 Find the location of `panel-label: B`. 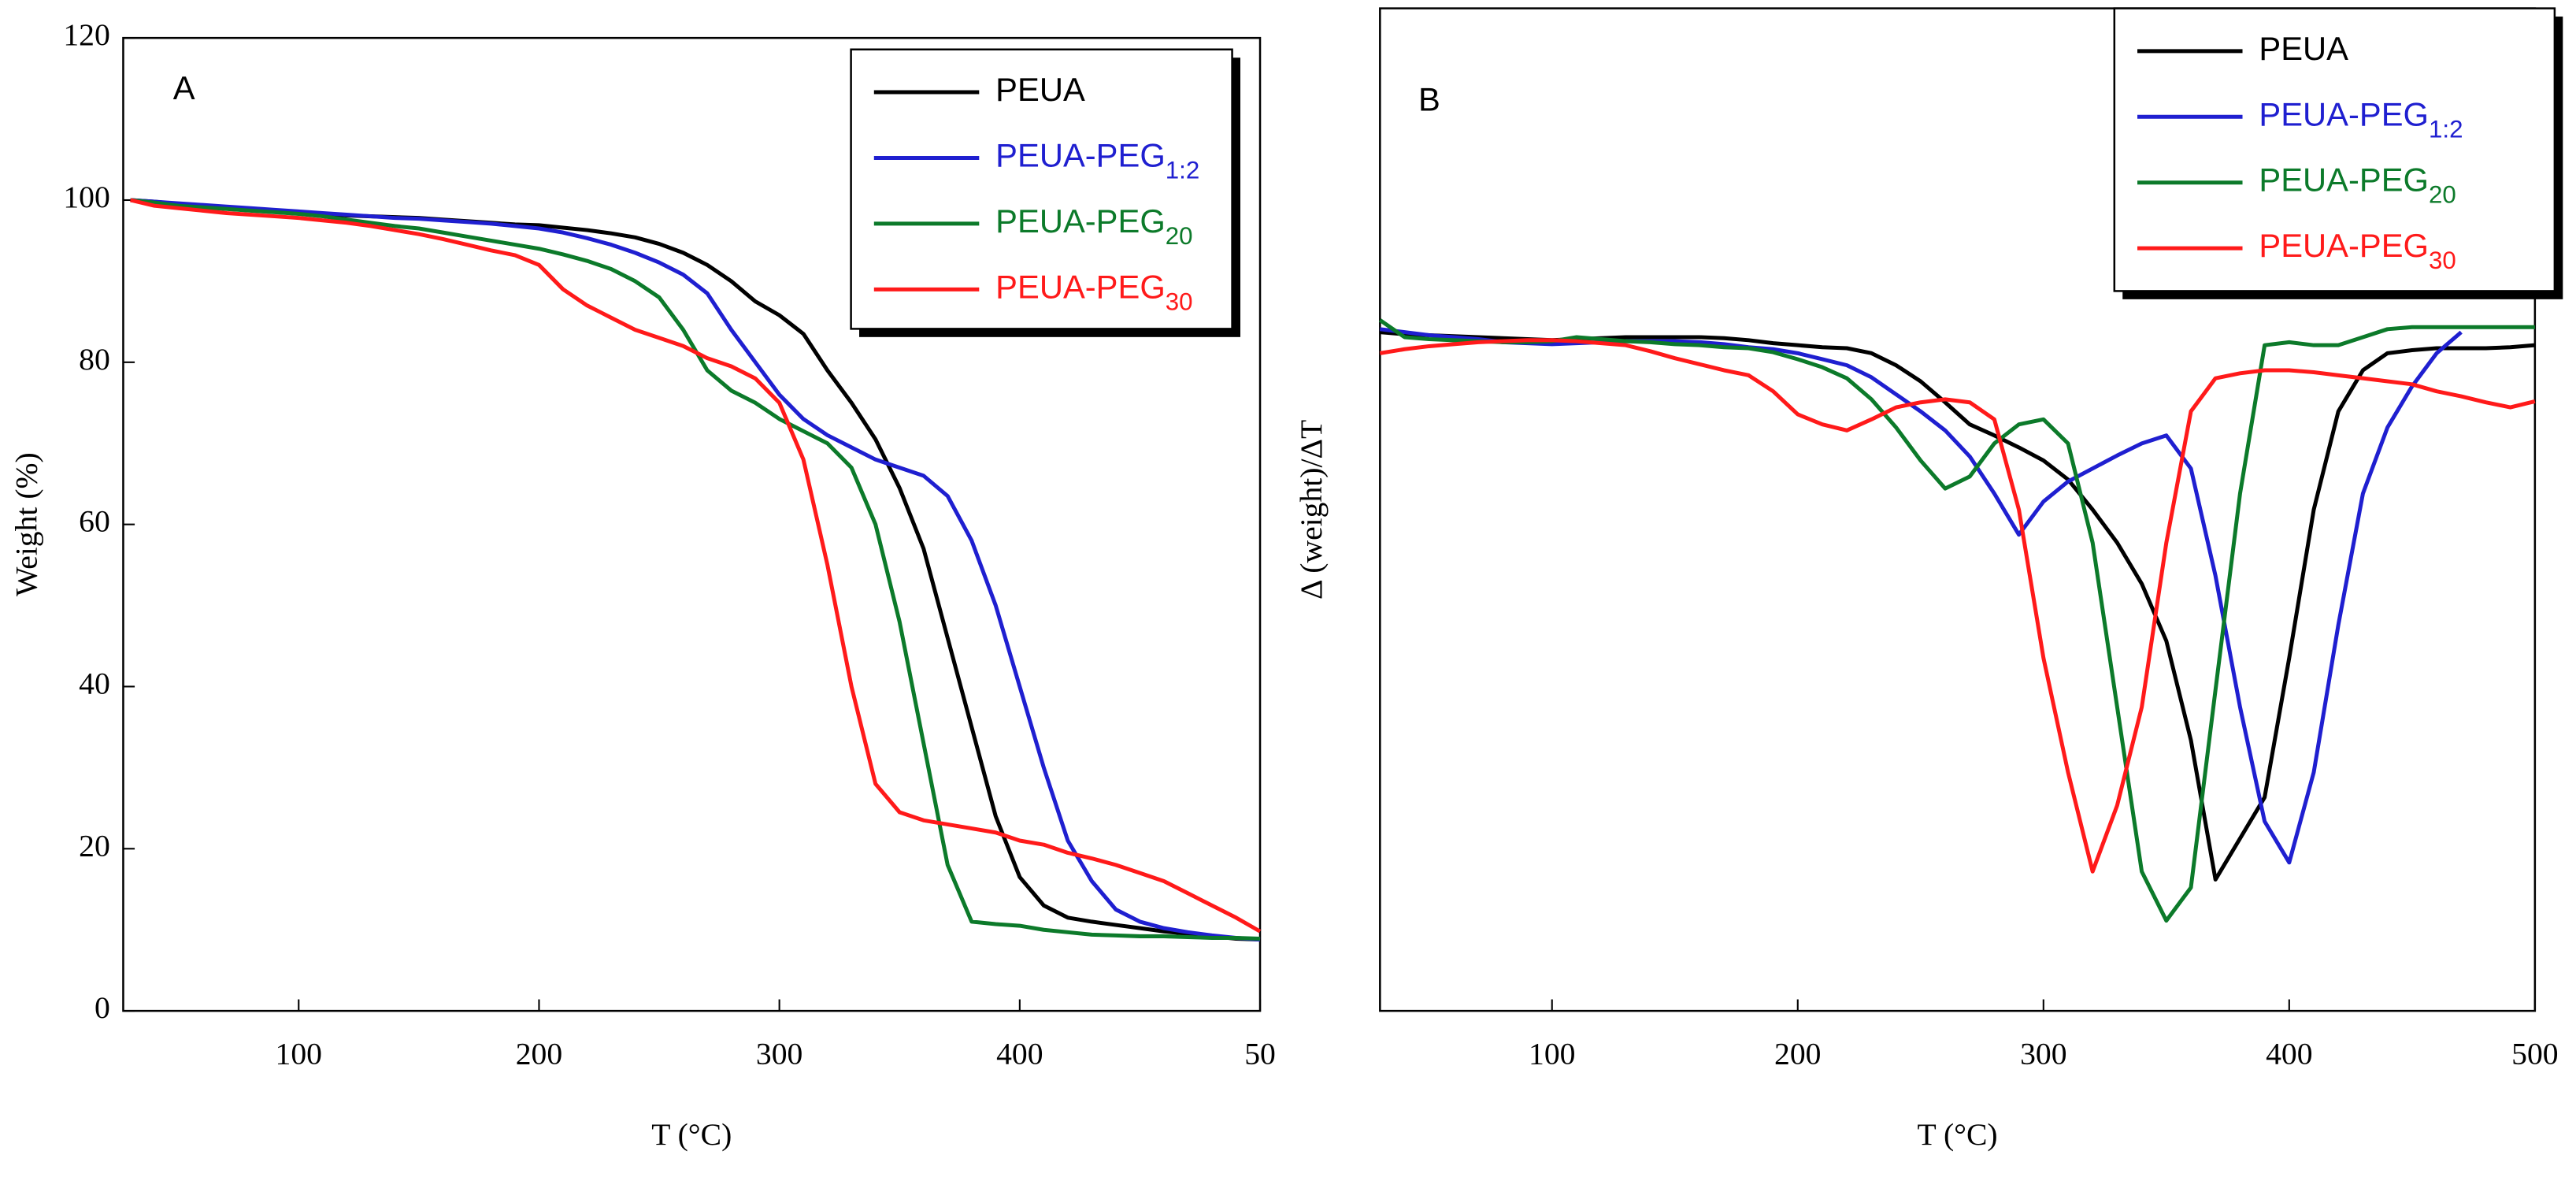

panel-label: B is located at coordinates (1429, 100).